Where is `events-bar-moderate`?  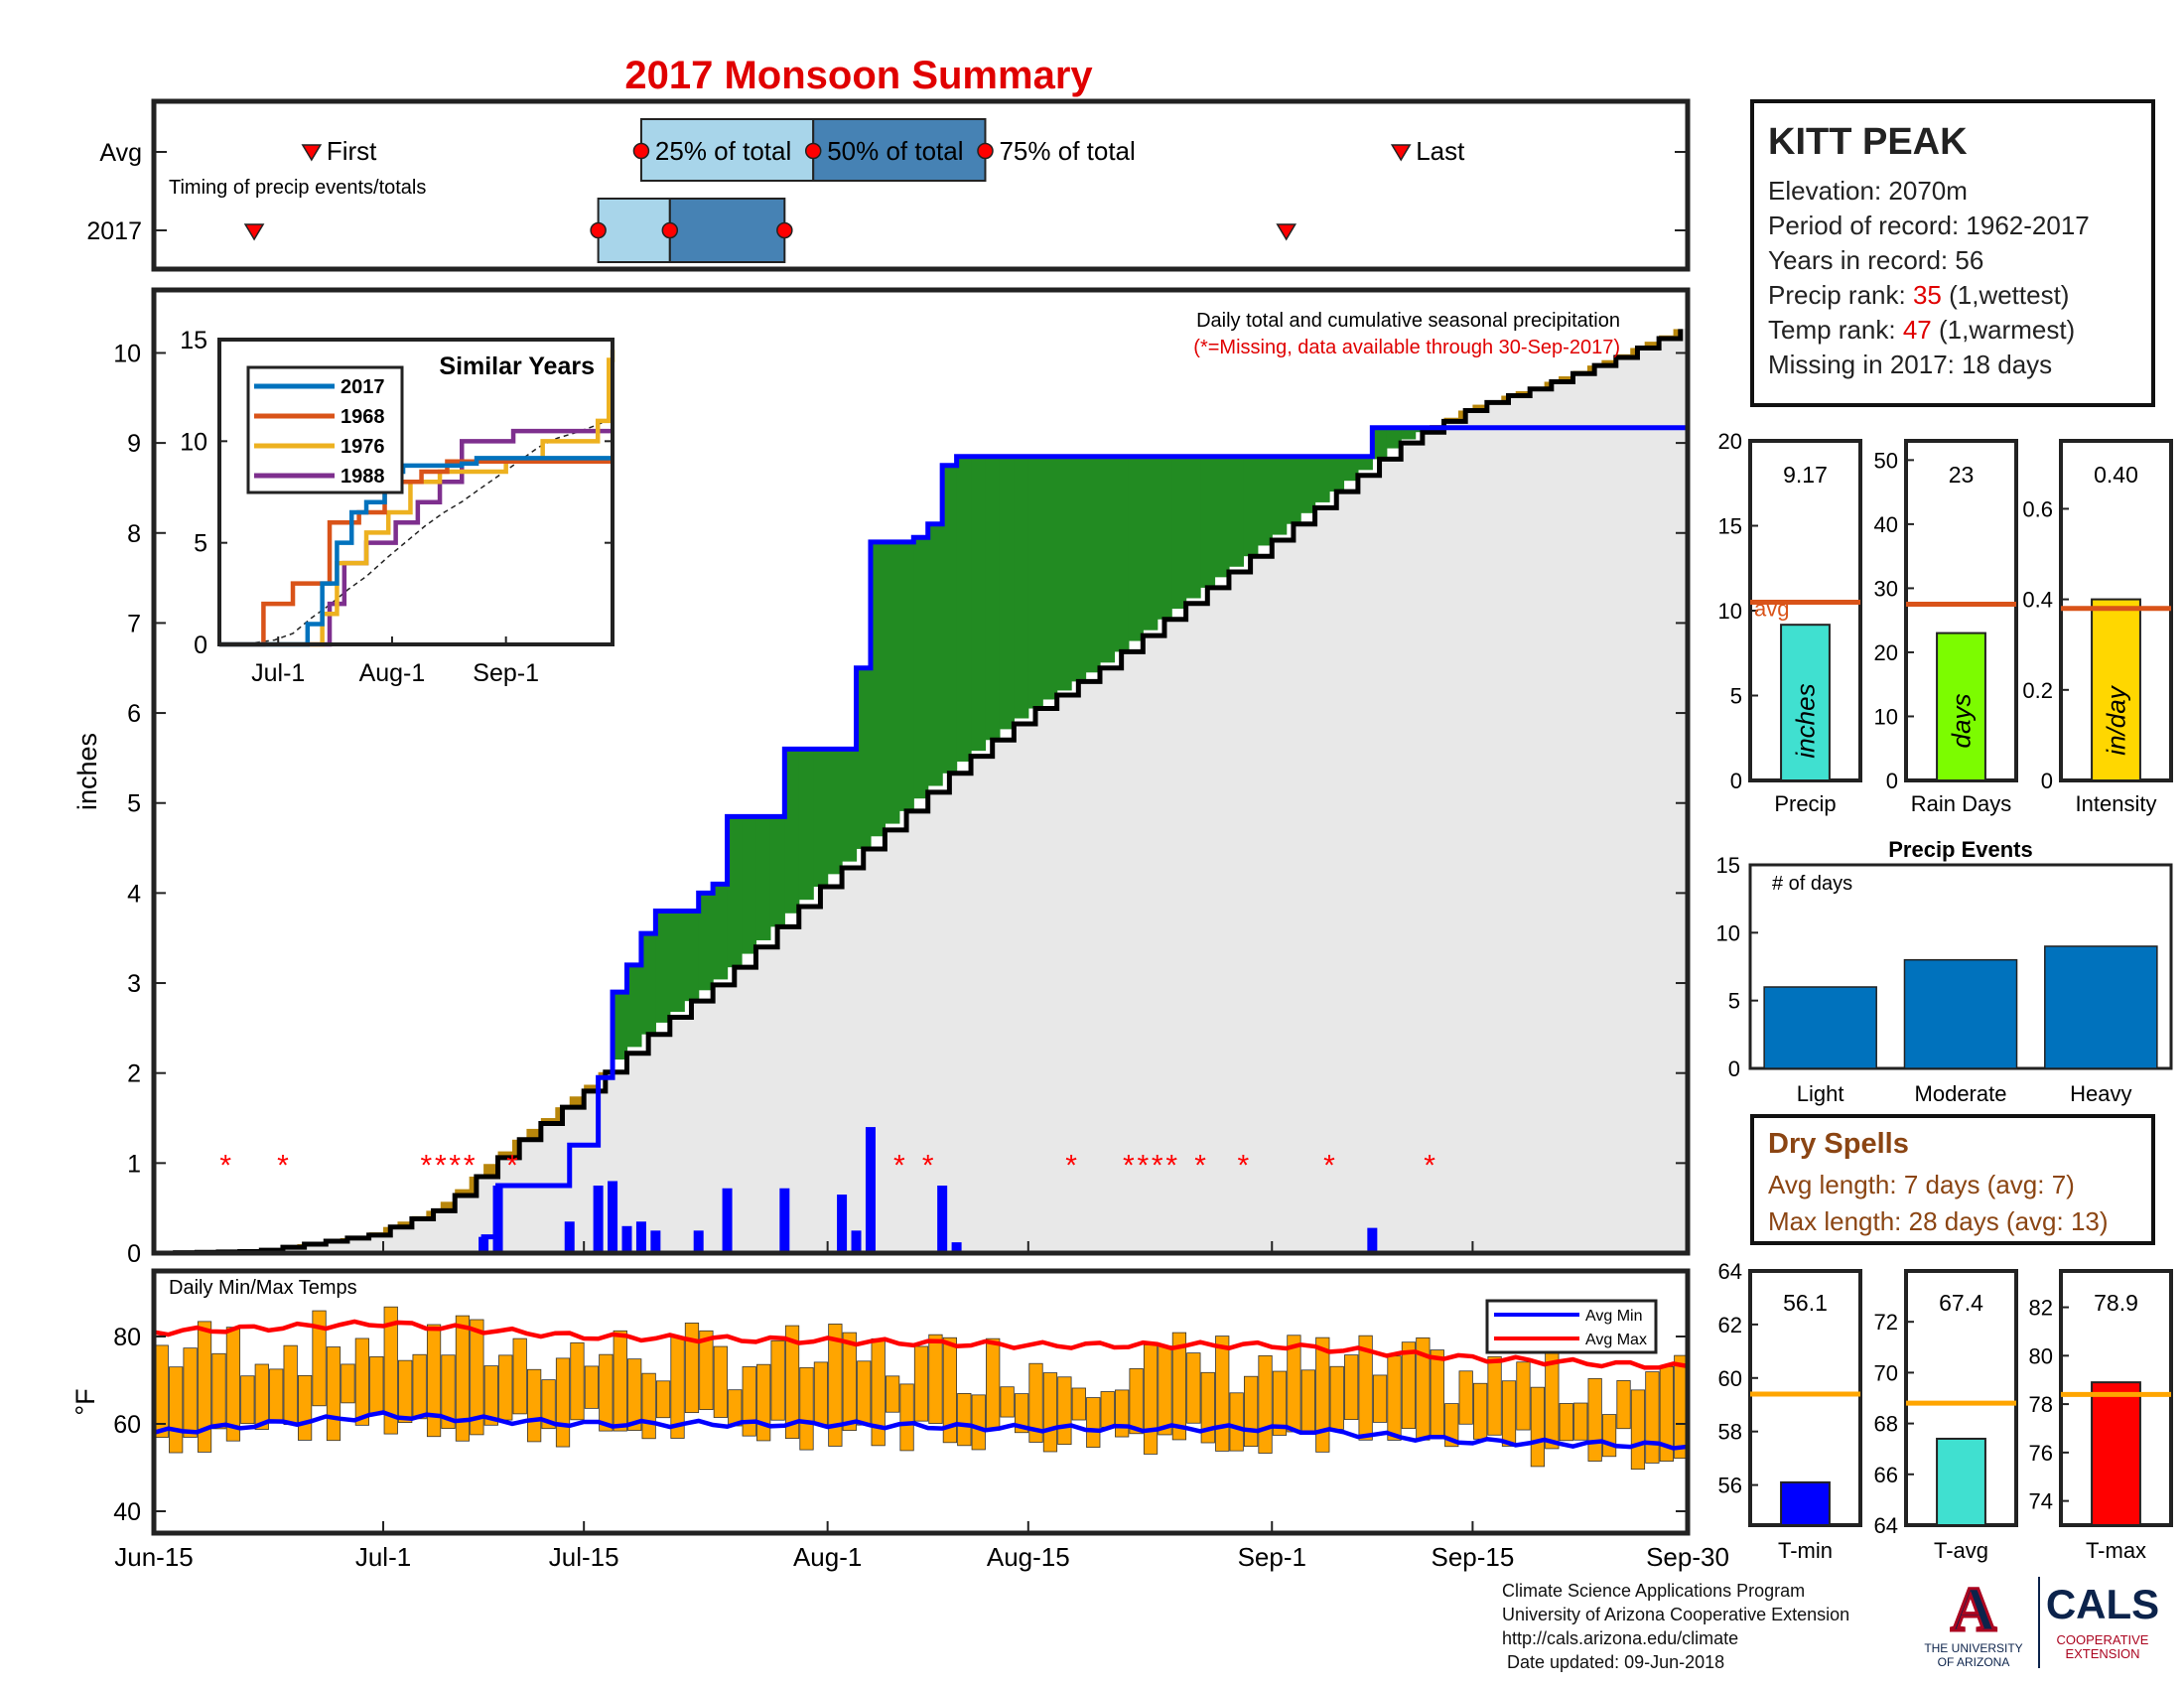
events-bar-moderate is located at coordinates (1960, 1013).